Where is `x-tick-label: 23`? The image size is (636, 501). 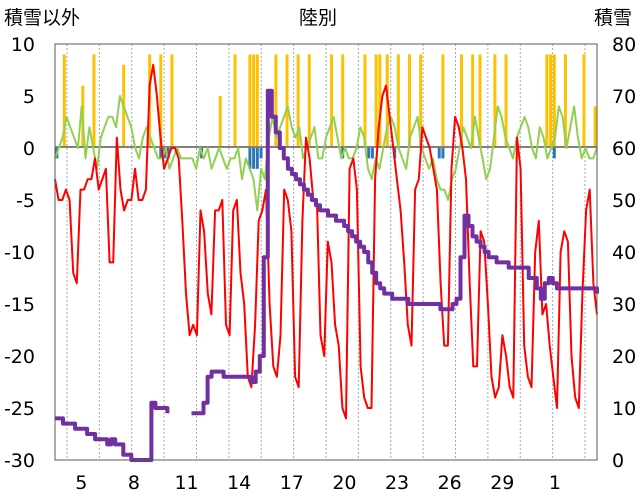
x-tick-label: 23 is located at coordinates (397, 483).